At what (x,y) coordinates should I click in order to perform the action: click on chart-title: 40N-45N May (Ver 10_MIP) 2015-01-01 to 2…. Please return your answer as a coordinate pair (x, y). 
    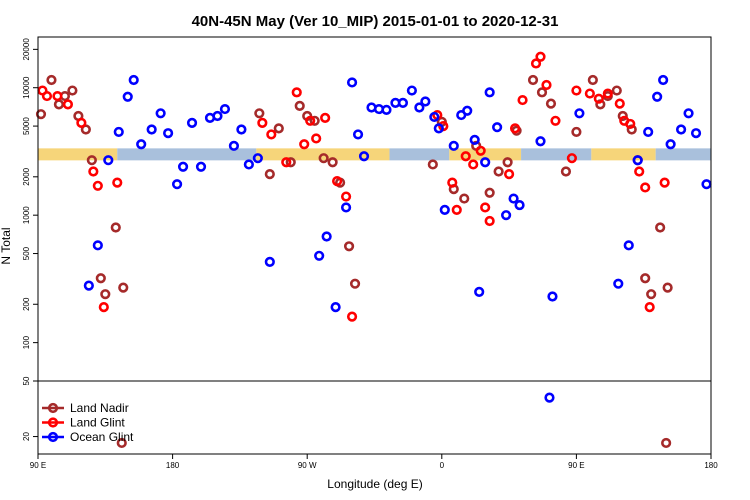
    Looking at the image, I should click on (375, 21).